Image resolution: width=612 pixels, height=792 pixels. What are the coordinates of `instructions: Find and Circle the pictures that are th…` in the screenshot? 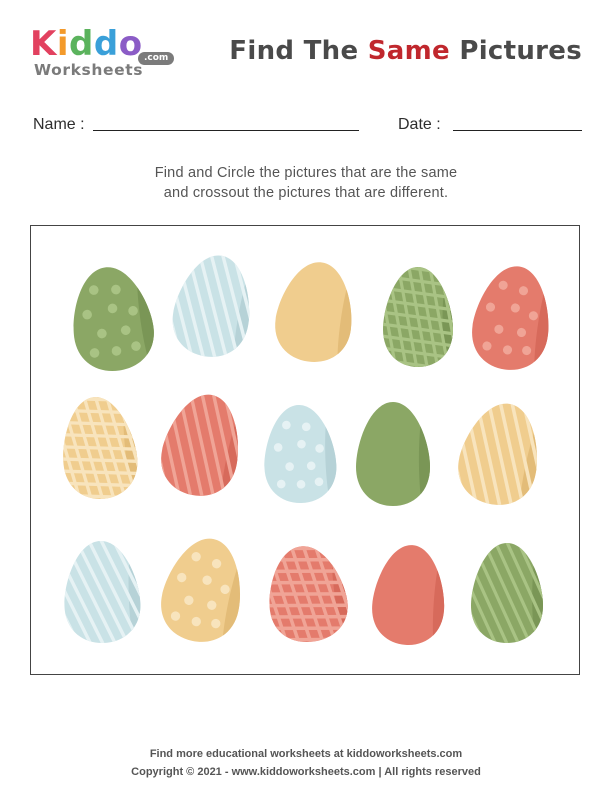 It's located at (306, 183).